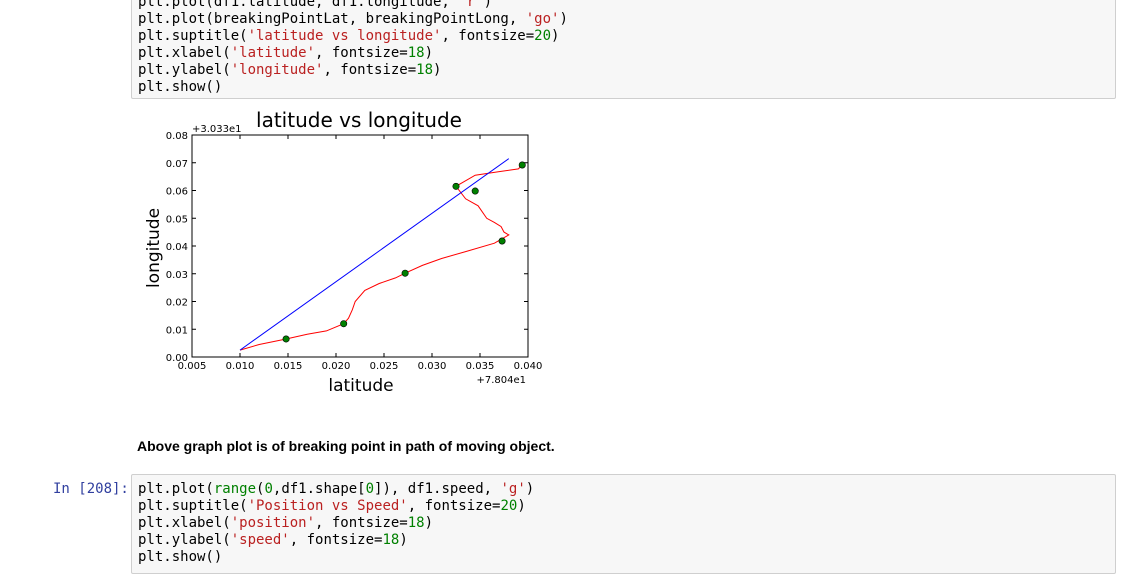 The height and width of the screenshot is (574, 1138). I want to click on code-token: 'longitude', so click(277, 70).